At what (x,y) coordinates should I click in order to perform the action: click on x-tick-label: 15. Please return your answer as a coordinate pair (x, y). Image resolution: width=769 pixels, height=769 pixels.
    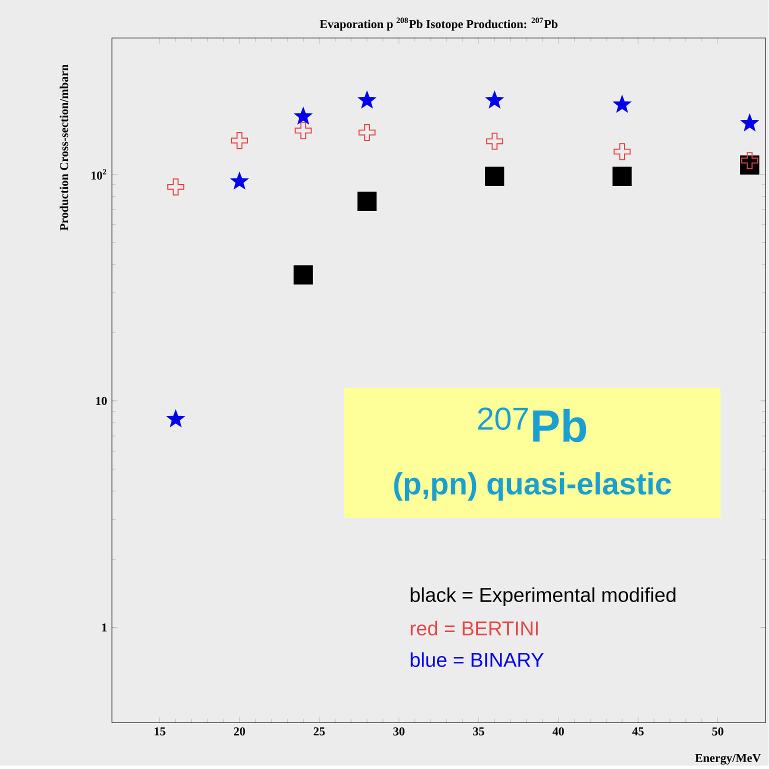
    Looking at the image, I should click on (160, 731).